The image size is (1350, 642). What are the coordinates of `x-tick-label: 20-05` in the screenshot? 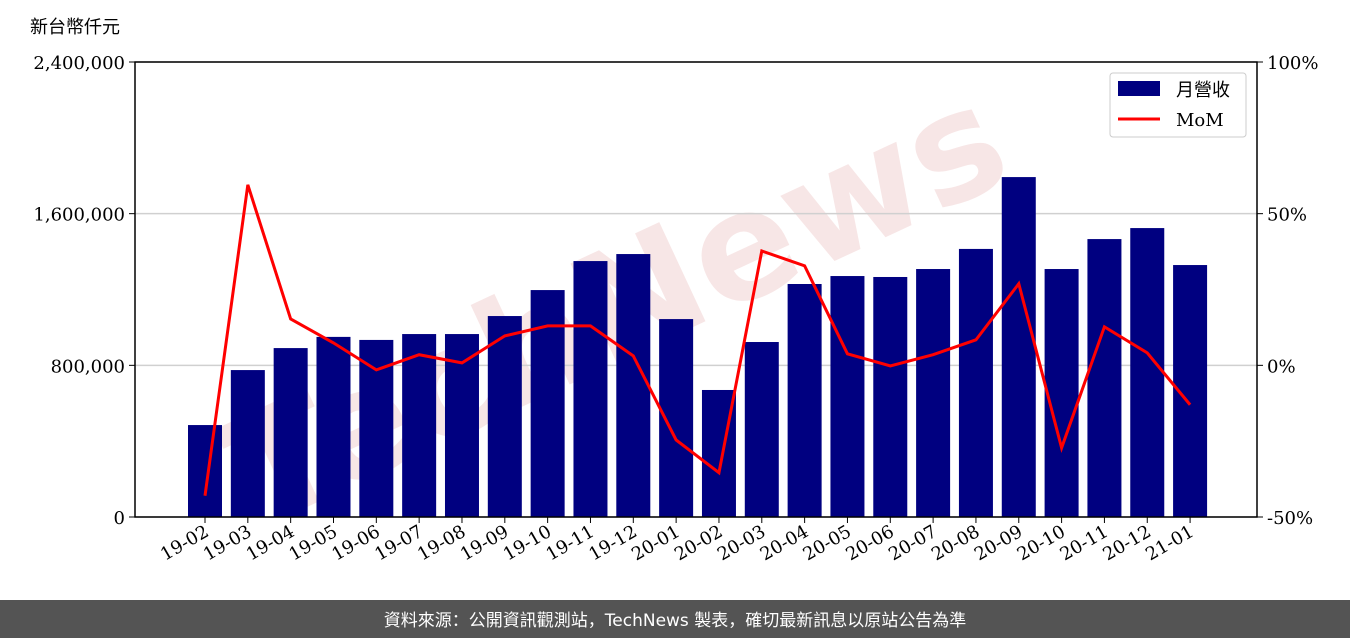 It's located at (827, 543).